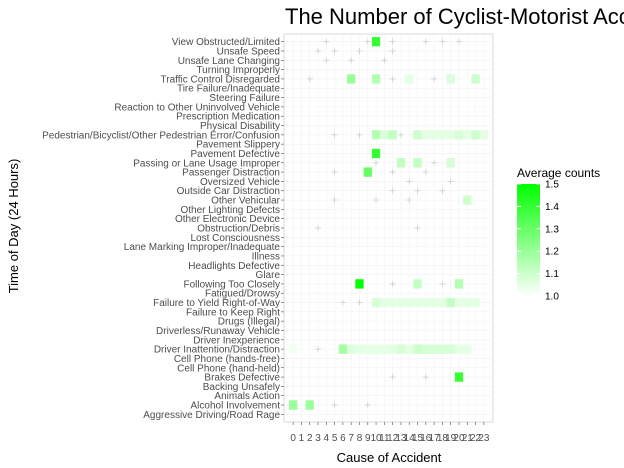 This screenshot has width=624, height=468. Describe the element at coordinates (435, 438) in the screenshot. I see `x-tick-label: 17` at that location.